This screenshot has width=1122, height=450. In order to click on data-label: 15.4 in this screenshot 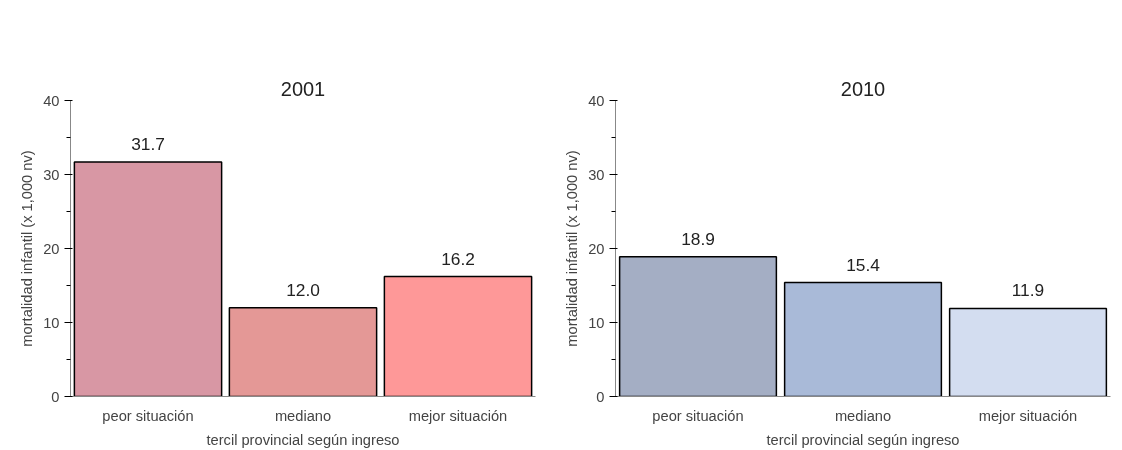, I will do `click(863, 264)`.